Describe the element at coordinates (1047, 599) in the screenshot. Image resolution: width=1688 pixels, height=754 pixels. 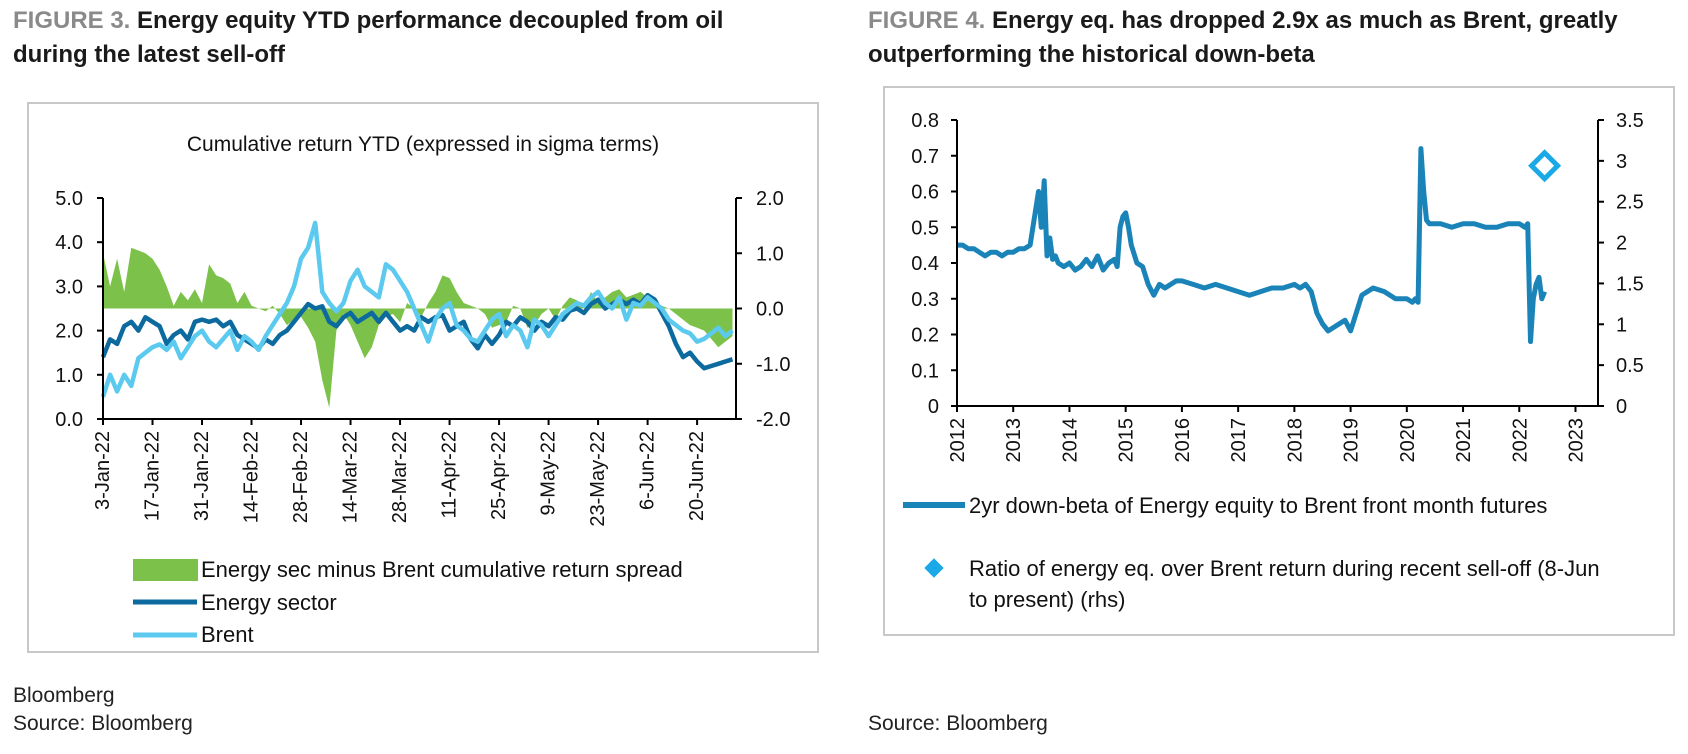
I see `legend-label-ratio-line-2: to present) (rhs)` at that location.